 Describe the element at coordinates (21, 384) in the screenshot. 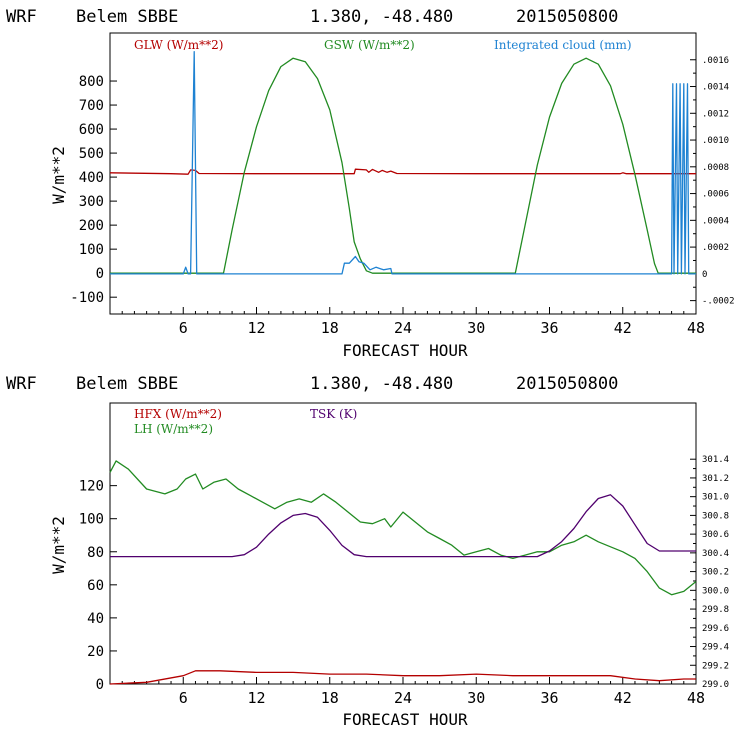

I see `chart2-header-model: WRF` at that location.